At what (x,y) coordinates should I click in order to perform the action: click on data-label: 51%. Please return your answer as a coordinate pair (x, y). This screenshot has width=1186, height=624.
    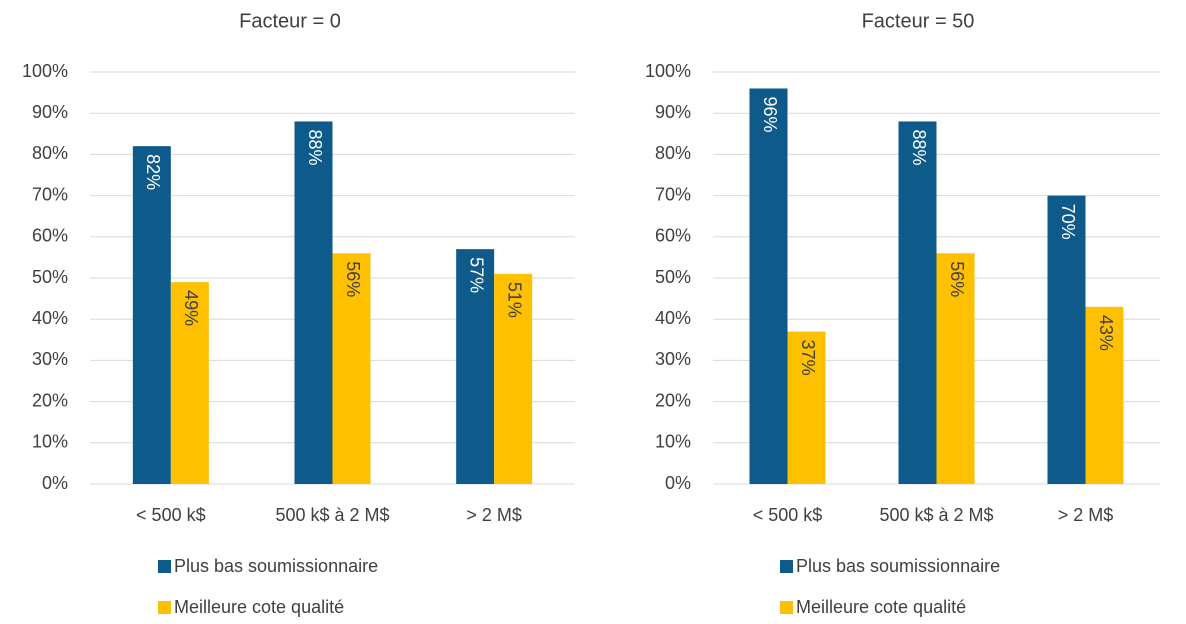
    Looking at the image, I should click on (514, 300).